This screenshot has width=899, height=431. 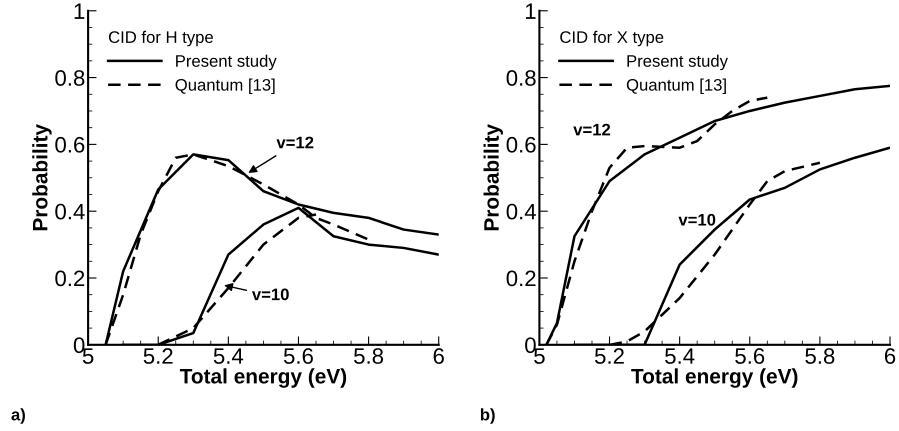 What do you see at coordinates (160, 38) in the screenshot?
I see `legend-title: CID for H type` at bounding box center [160, 38].